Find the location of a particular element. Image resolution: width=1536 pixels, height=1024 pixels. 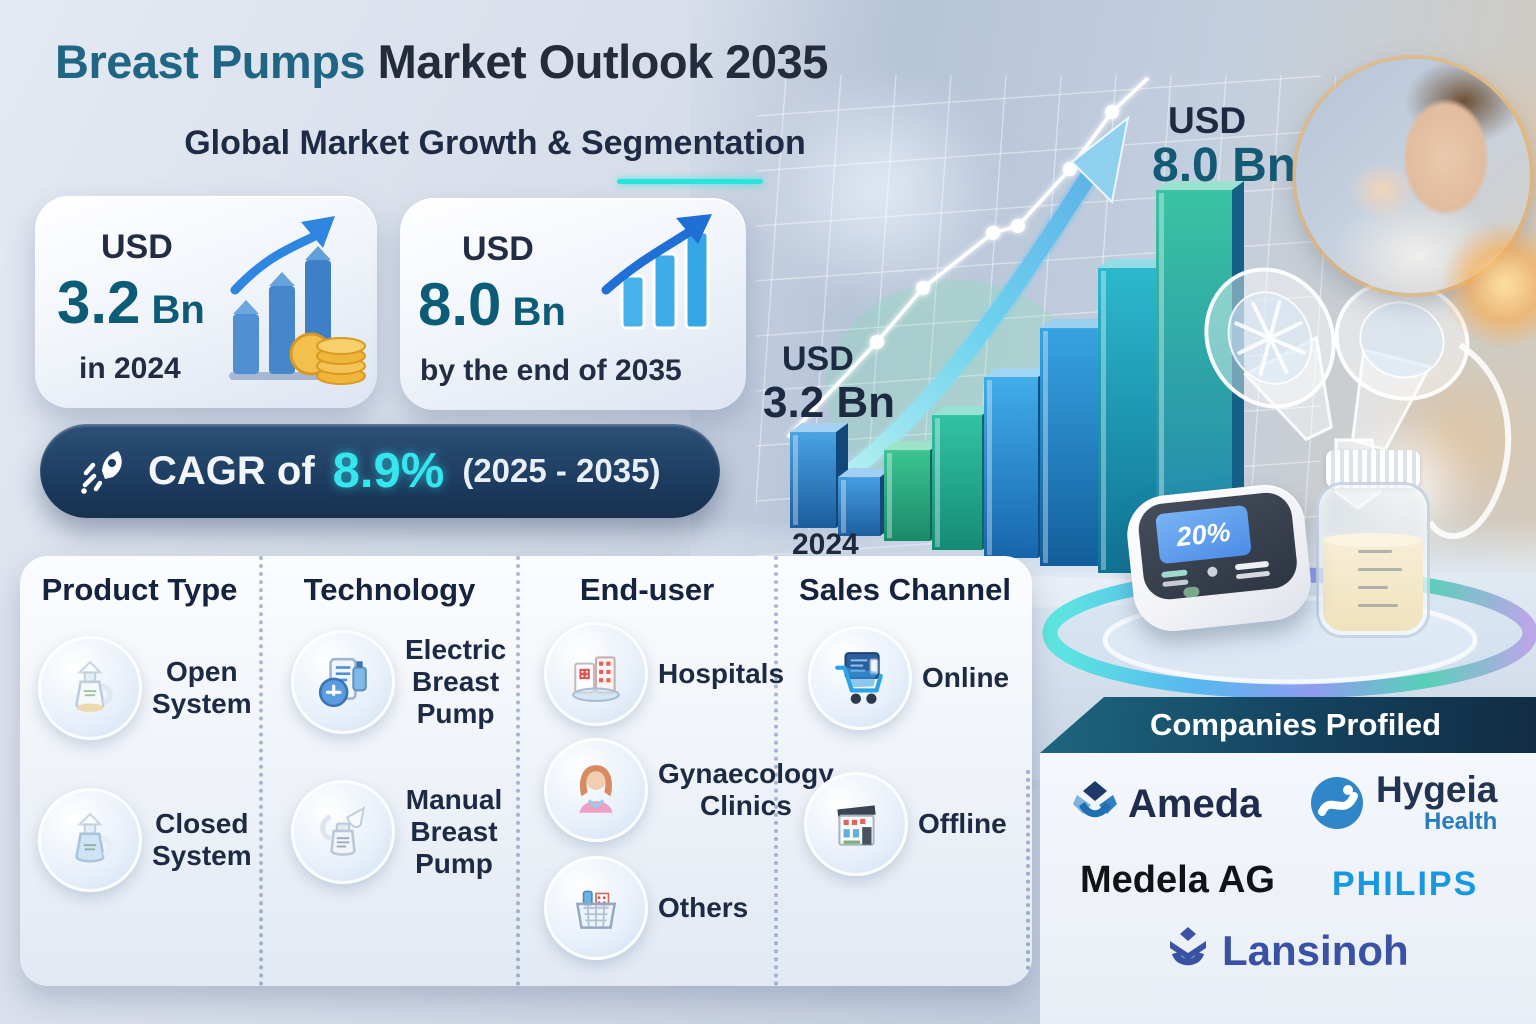

hygeia-wordmark: Hygeia is located at coordinates (1437, 789).